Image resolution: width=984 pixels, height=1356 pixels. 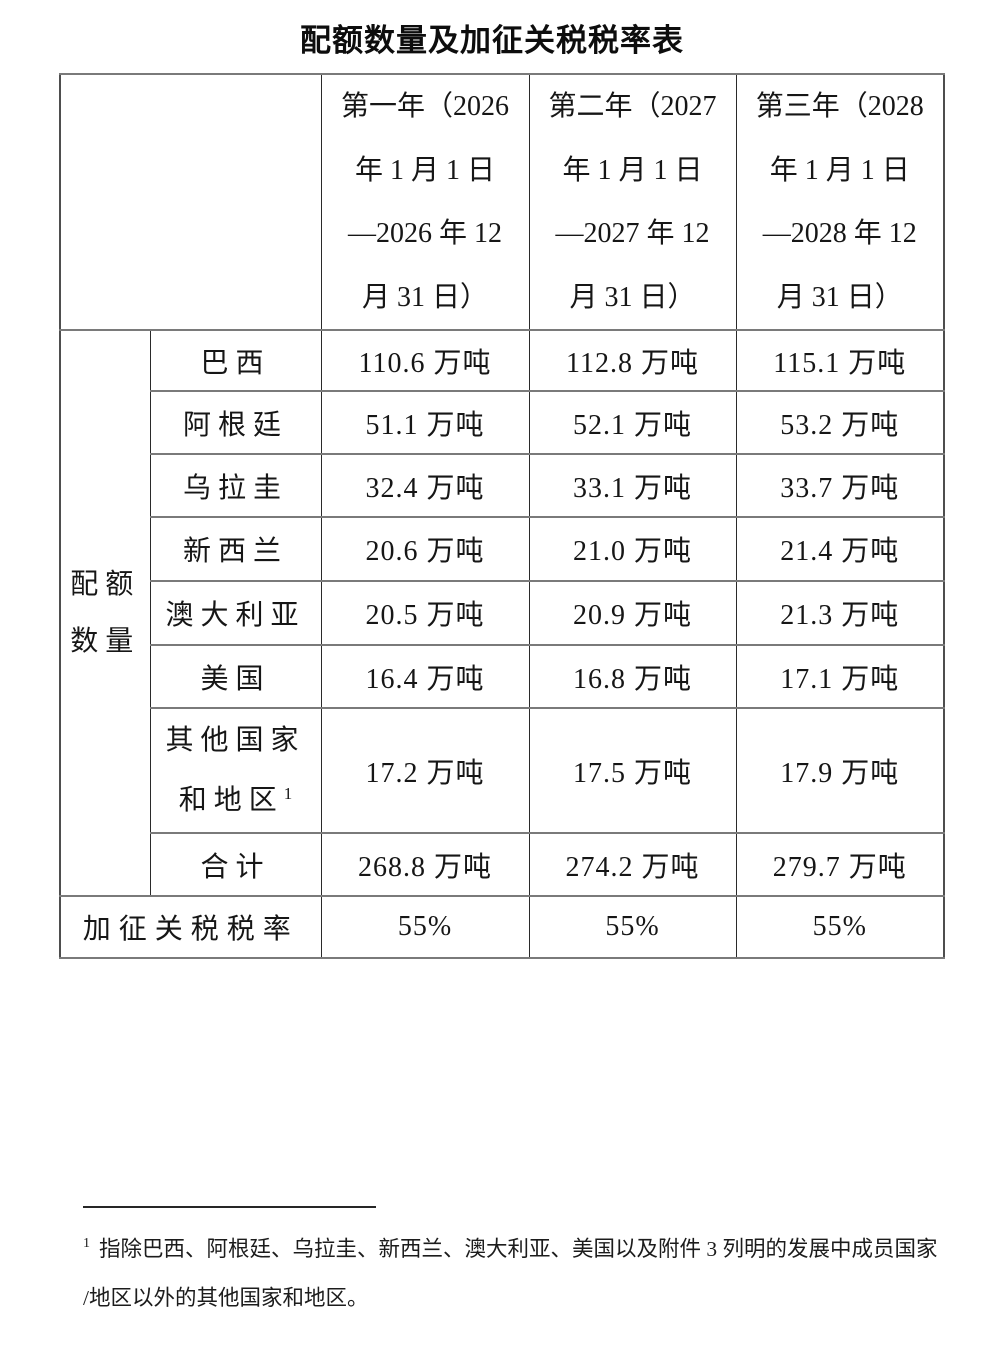 I want to click on row-group-label-quota-quantity: 配额 数量, so click(x=105, y=613).